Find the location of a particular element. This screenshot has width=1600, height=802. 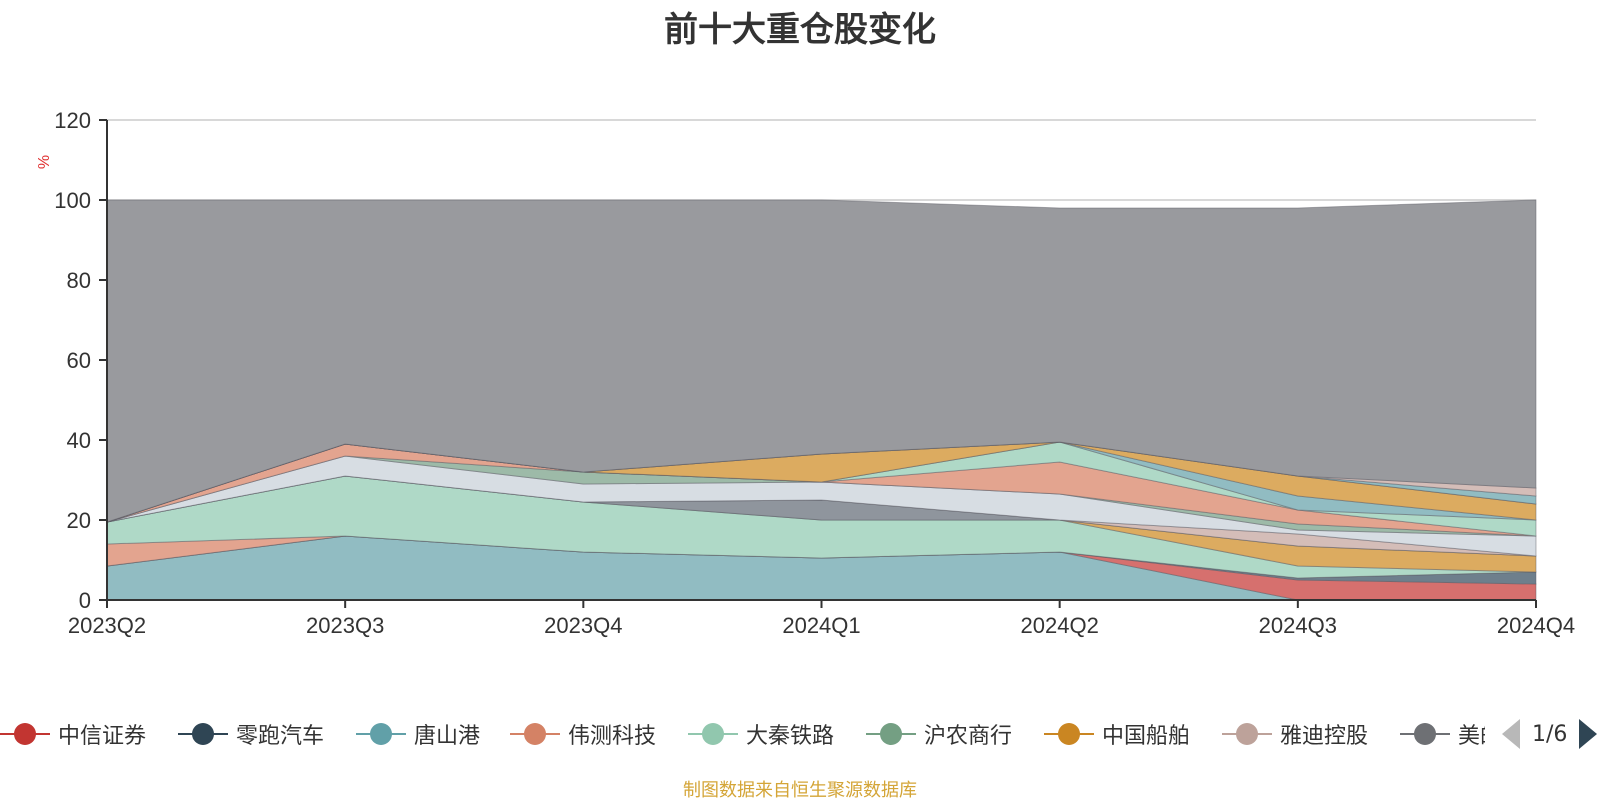

legend-label: 中信证券 is located at coordinates (102, 736).